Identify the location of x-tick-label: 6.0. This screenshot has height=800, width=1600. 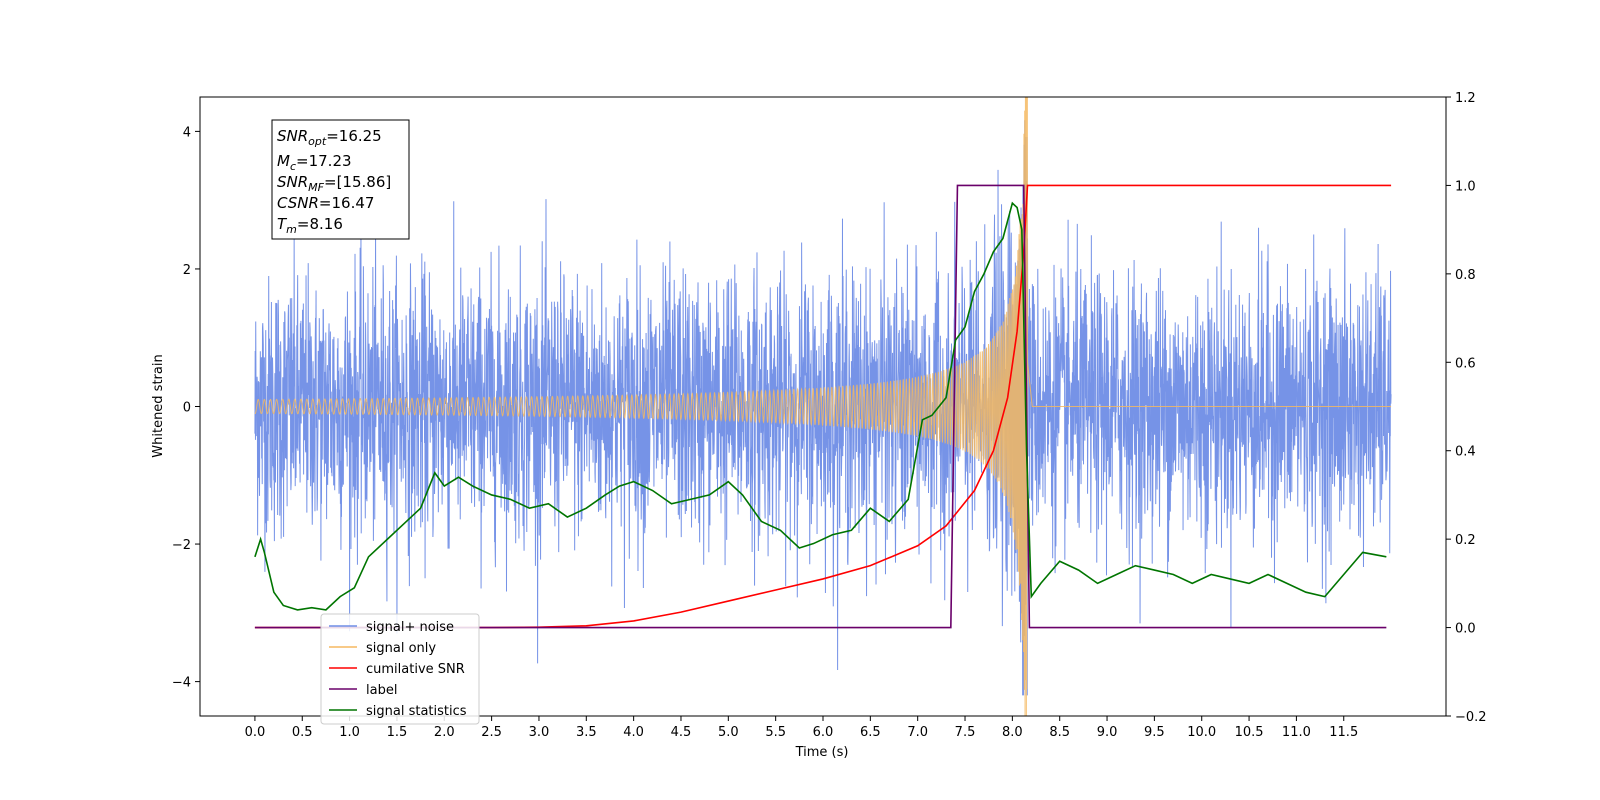
(823, 732).